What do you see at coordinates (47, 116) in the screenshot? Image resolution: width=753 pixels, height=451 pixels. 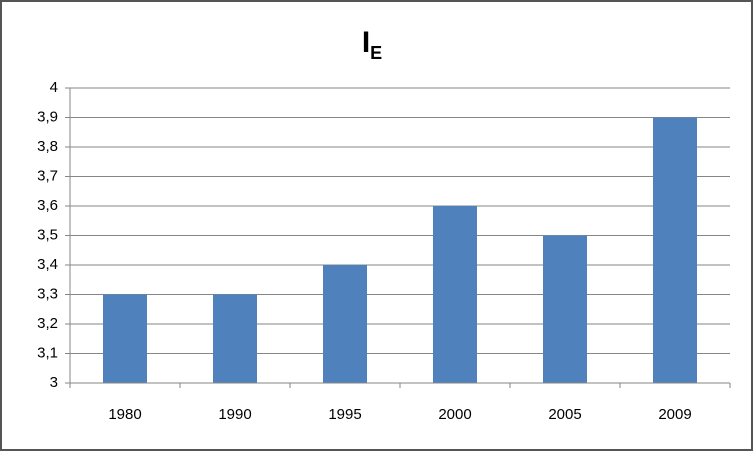 I see `y-tick-label: 3,9` at bounding box center [47, 116].